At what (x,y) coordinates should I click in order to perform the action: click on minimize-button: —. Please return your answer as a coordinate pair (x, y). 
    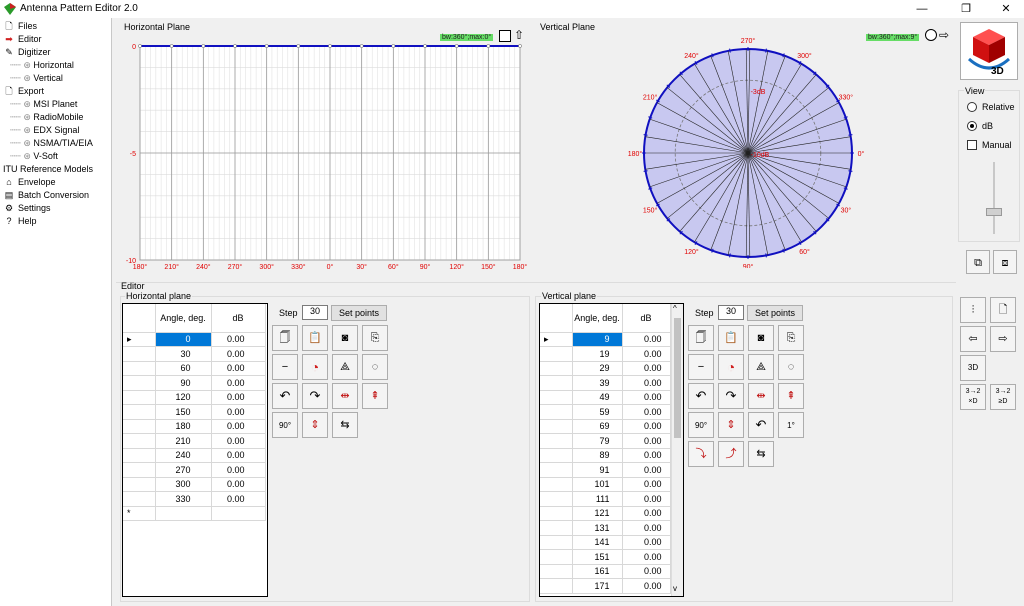
    Looking at the image, I should click on (922, 9).